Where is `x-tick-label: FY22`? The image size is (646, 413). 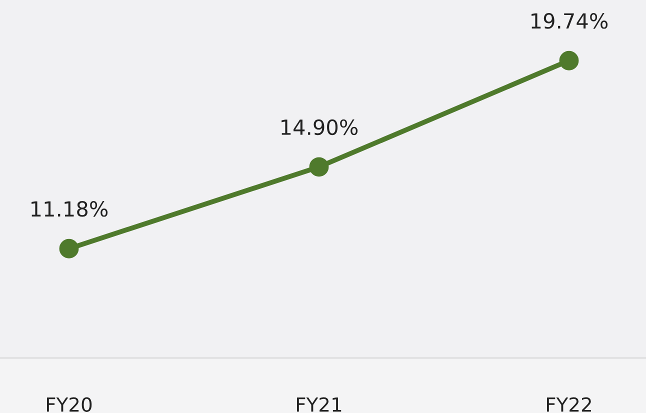 x-tick-label: FY22 is located at coordinates (569, 404).